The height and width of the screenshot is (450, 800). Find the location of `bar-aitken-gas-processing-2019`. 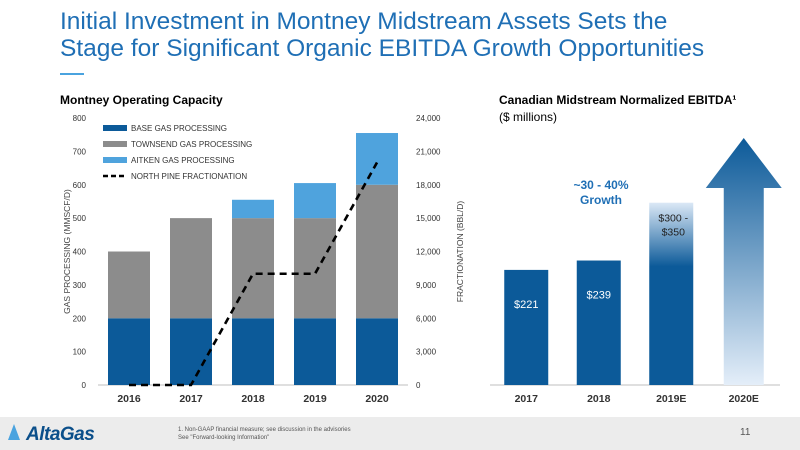

bar-aitken-gas-processing-2019 is located at coordinates (315, 201).